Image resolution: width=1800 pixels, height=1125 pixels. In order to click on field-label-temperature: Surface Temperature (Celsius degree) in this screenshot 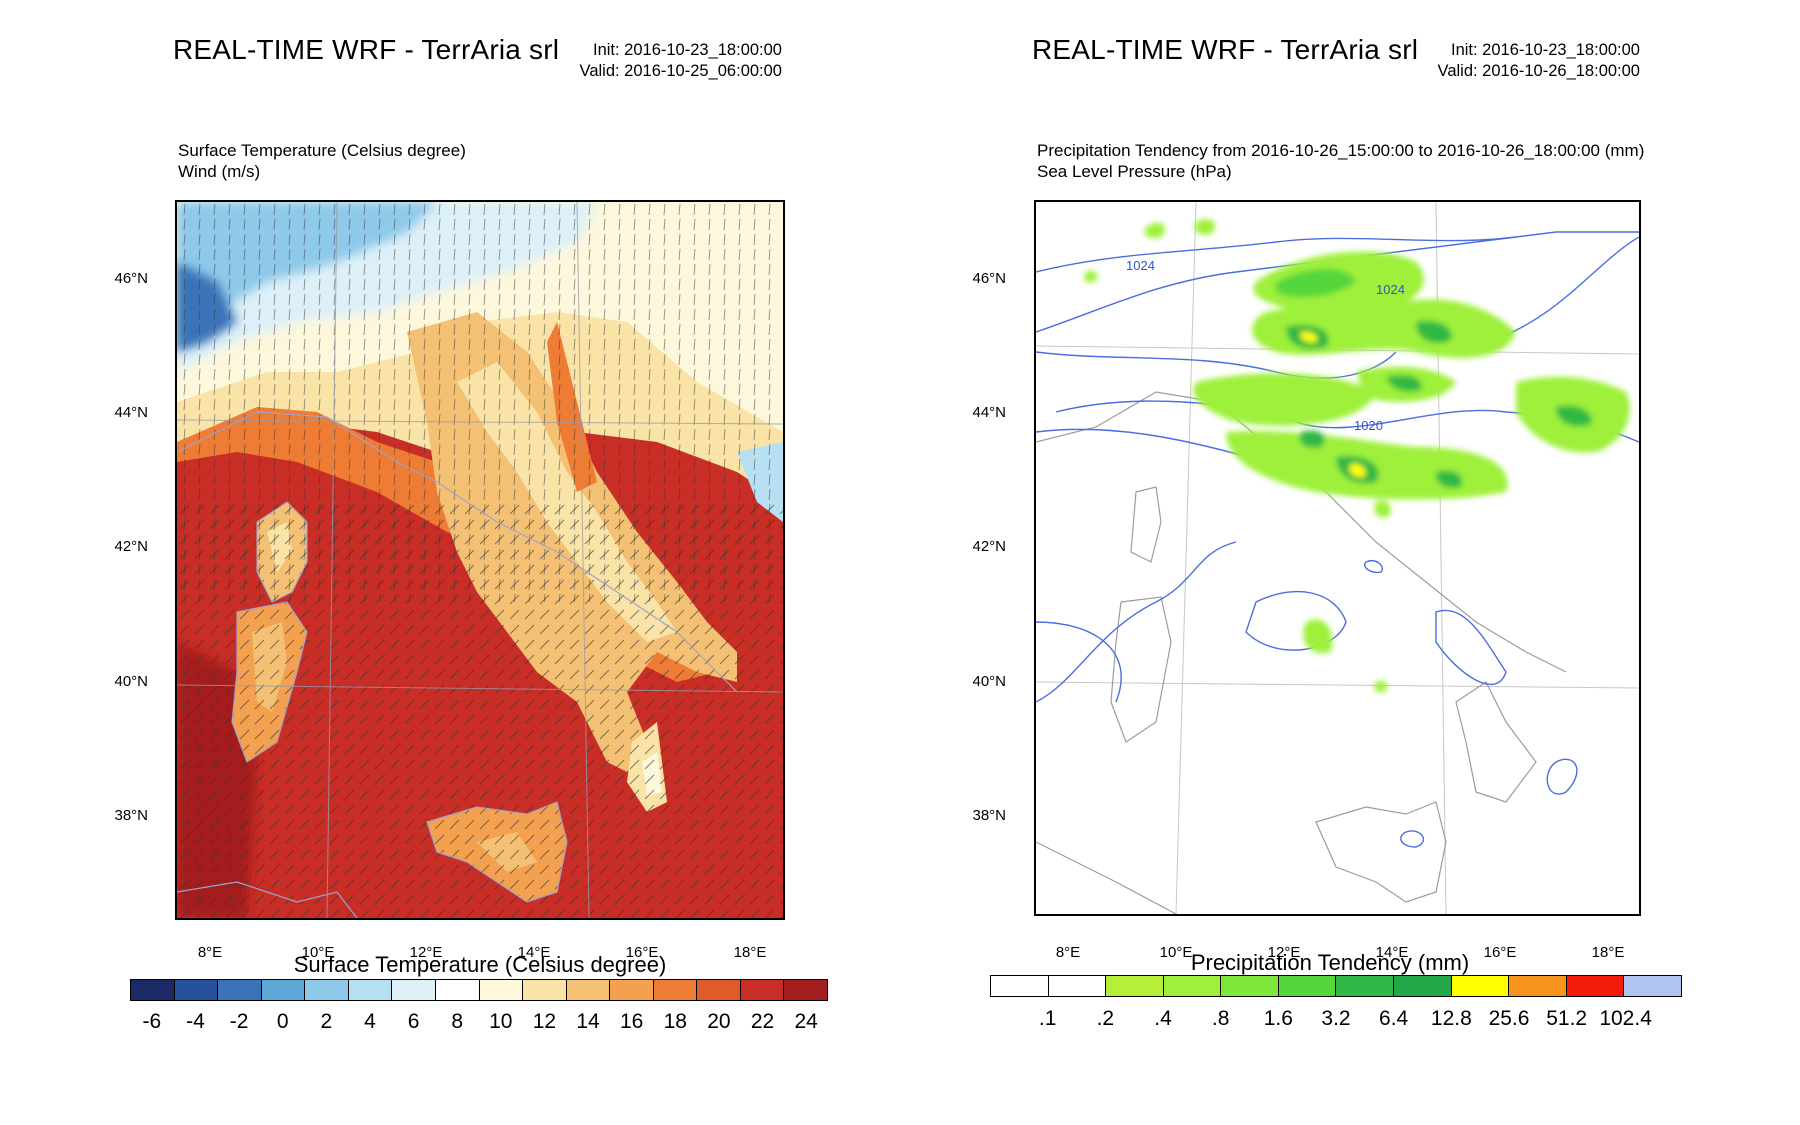, I will do `click(322, 150)`.